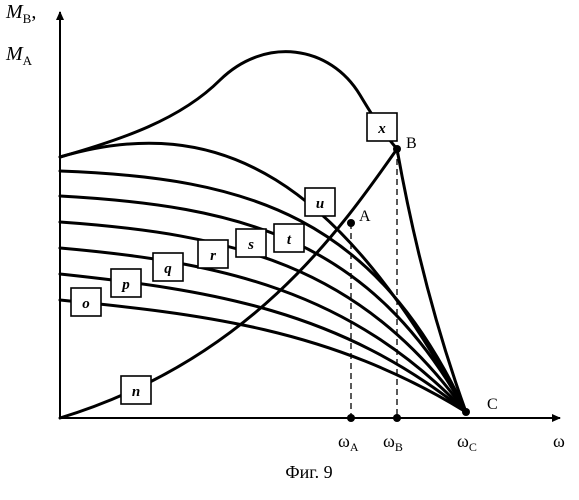 The width and height of the screenshot is (579, 500). I want to click on label-box-n: n, so click(136, 390).